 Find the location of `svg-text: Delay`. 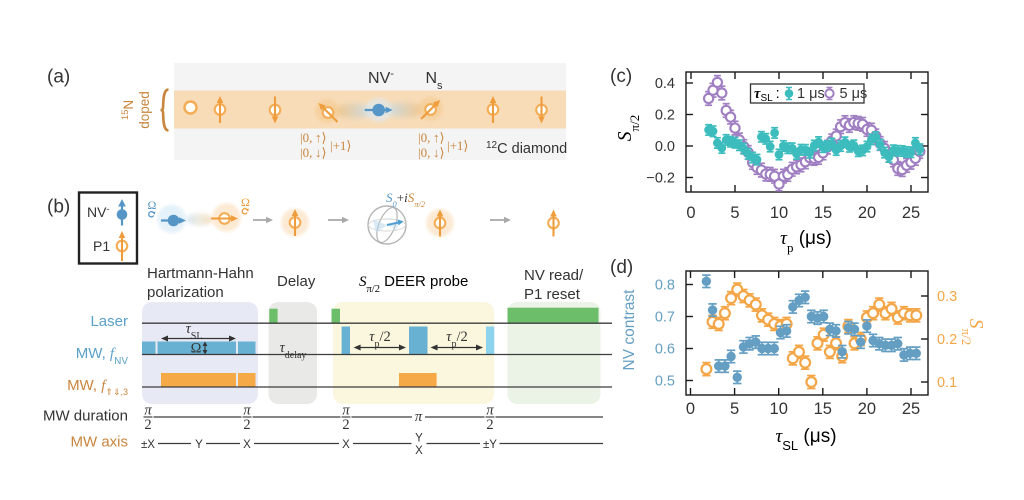

svg-text: Delay is located at coordinates (296, 281).